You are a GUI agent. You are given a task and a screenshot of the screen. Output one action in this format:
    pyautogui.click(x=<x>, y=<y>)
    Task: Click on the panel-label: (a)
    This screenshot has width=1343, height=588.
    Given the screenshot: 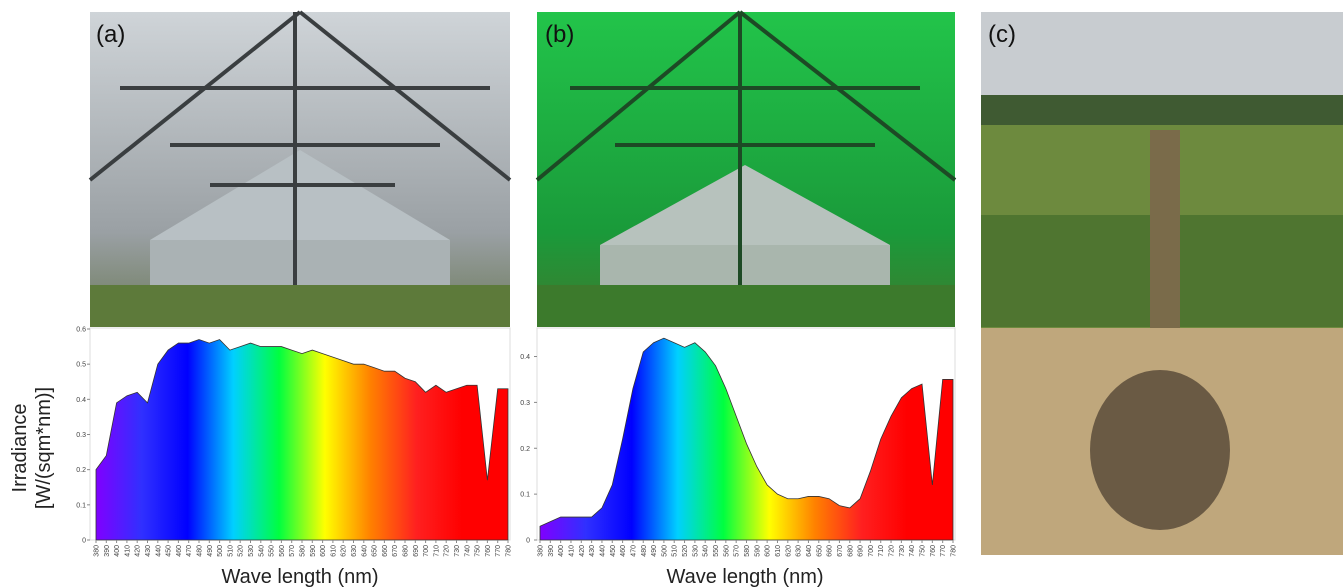 What is the action you would take?
    pyautogui.click(x=110, y=34)
    